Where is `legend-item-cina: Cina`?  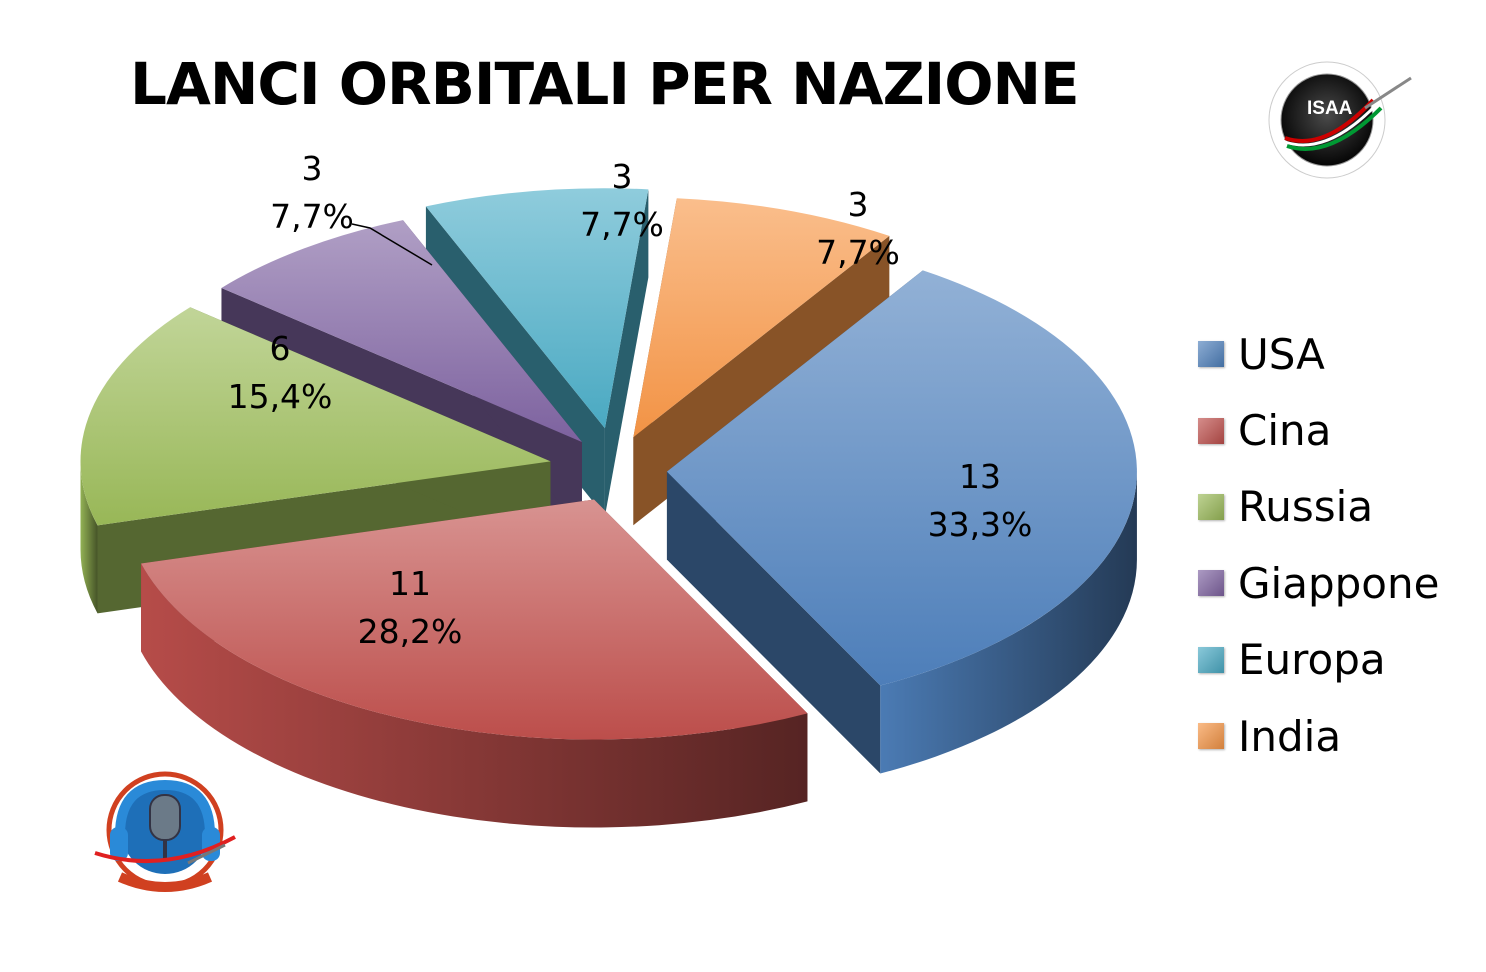
legend-item-cina: Cina is located at coordinates (1318, 430).